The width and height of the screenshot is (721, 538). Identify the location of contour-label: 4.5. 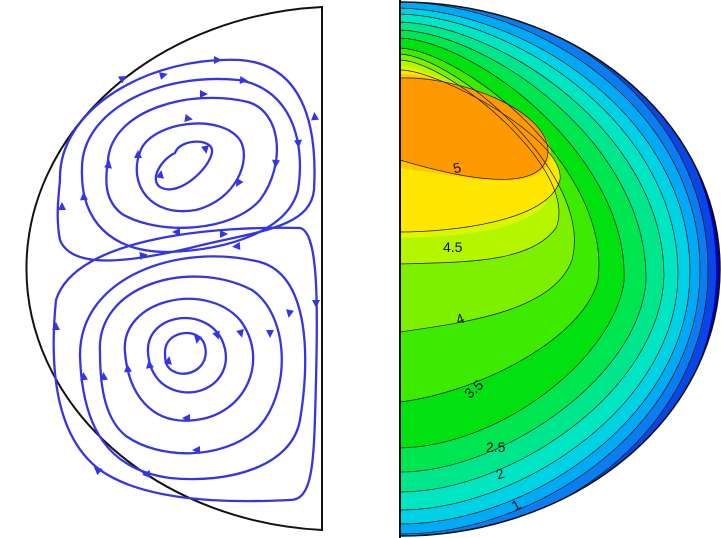
(453, 247).